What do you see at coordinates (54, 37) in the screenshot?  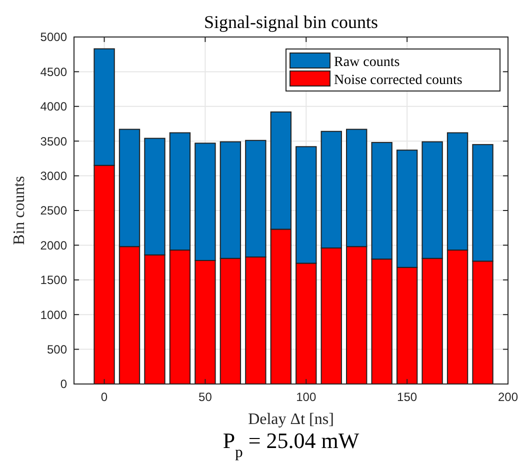 I see `y-tick-label: 5000` at bounding box center [54, 37].